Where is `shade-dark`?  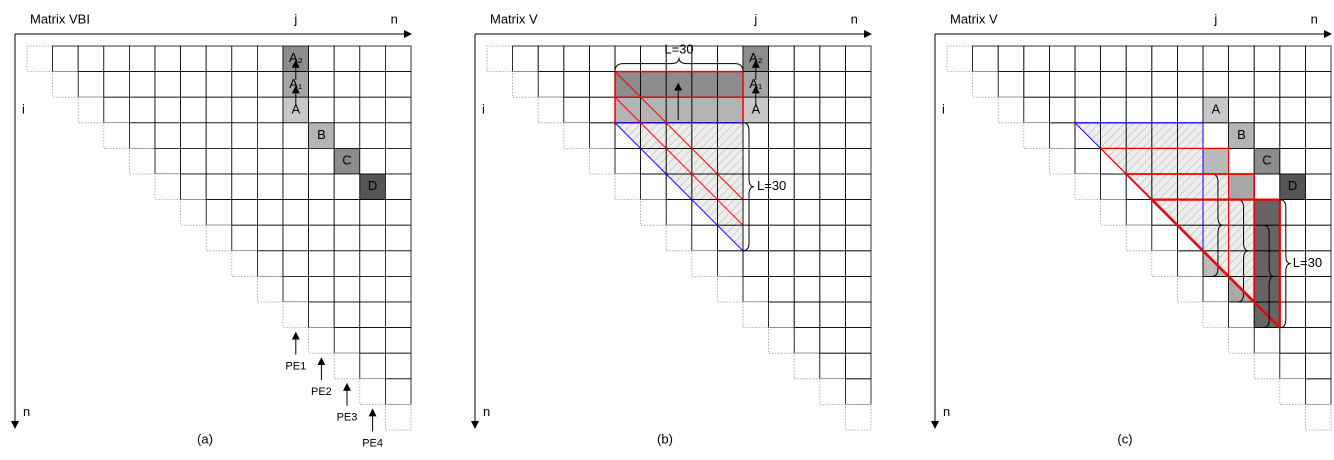 shade-dark is located at coordinates (679, 84).